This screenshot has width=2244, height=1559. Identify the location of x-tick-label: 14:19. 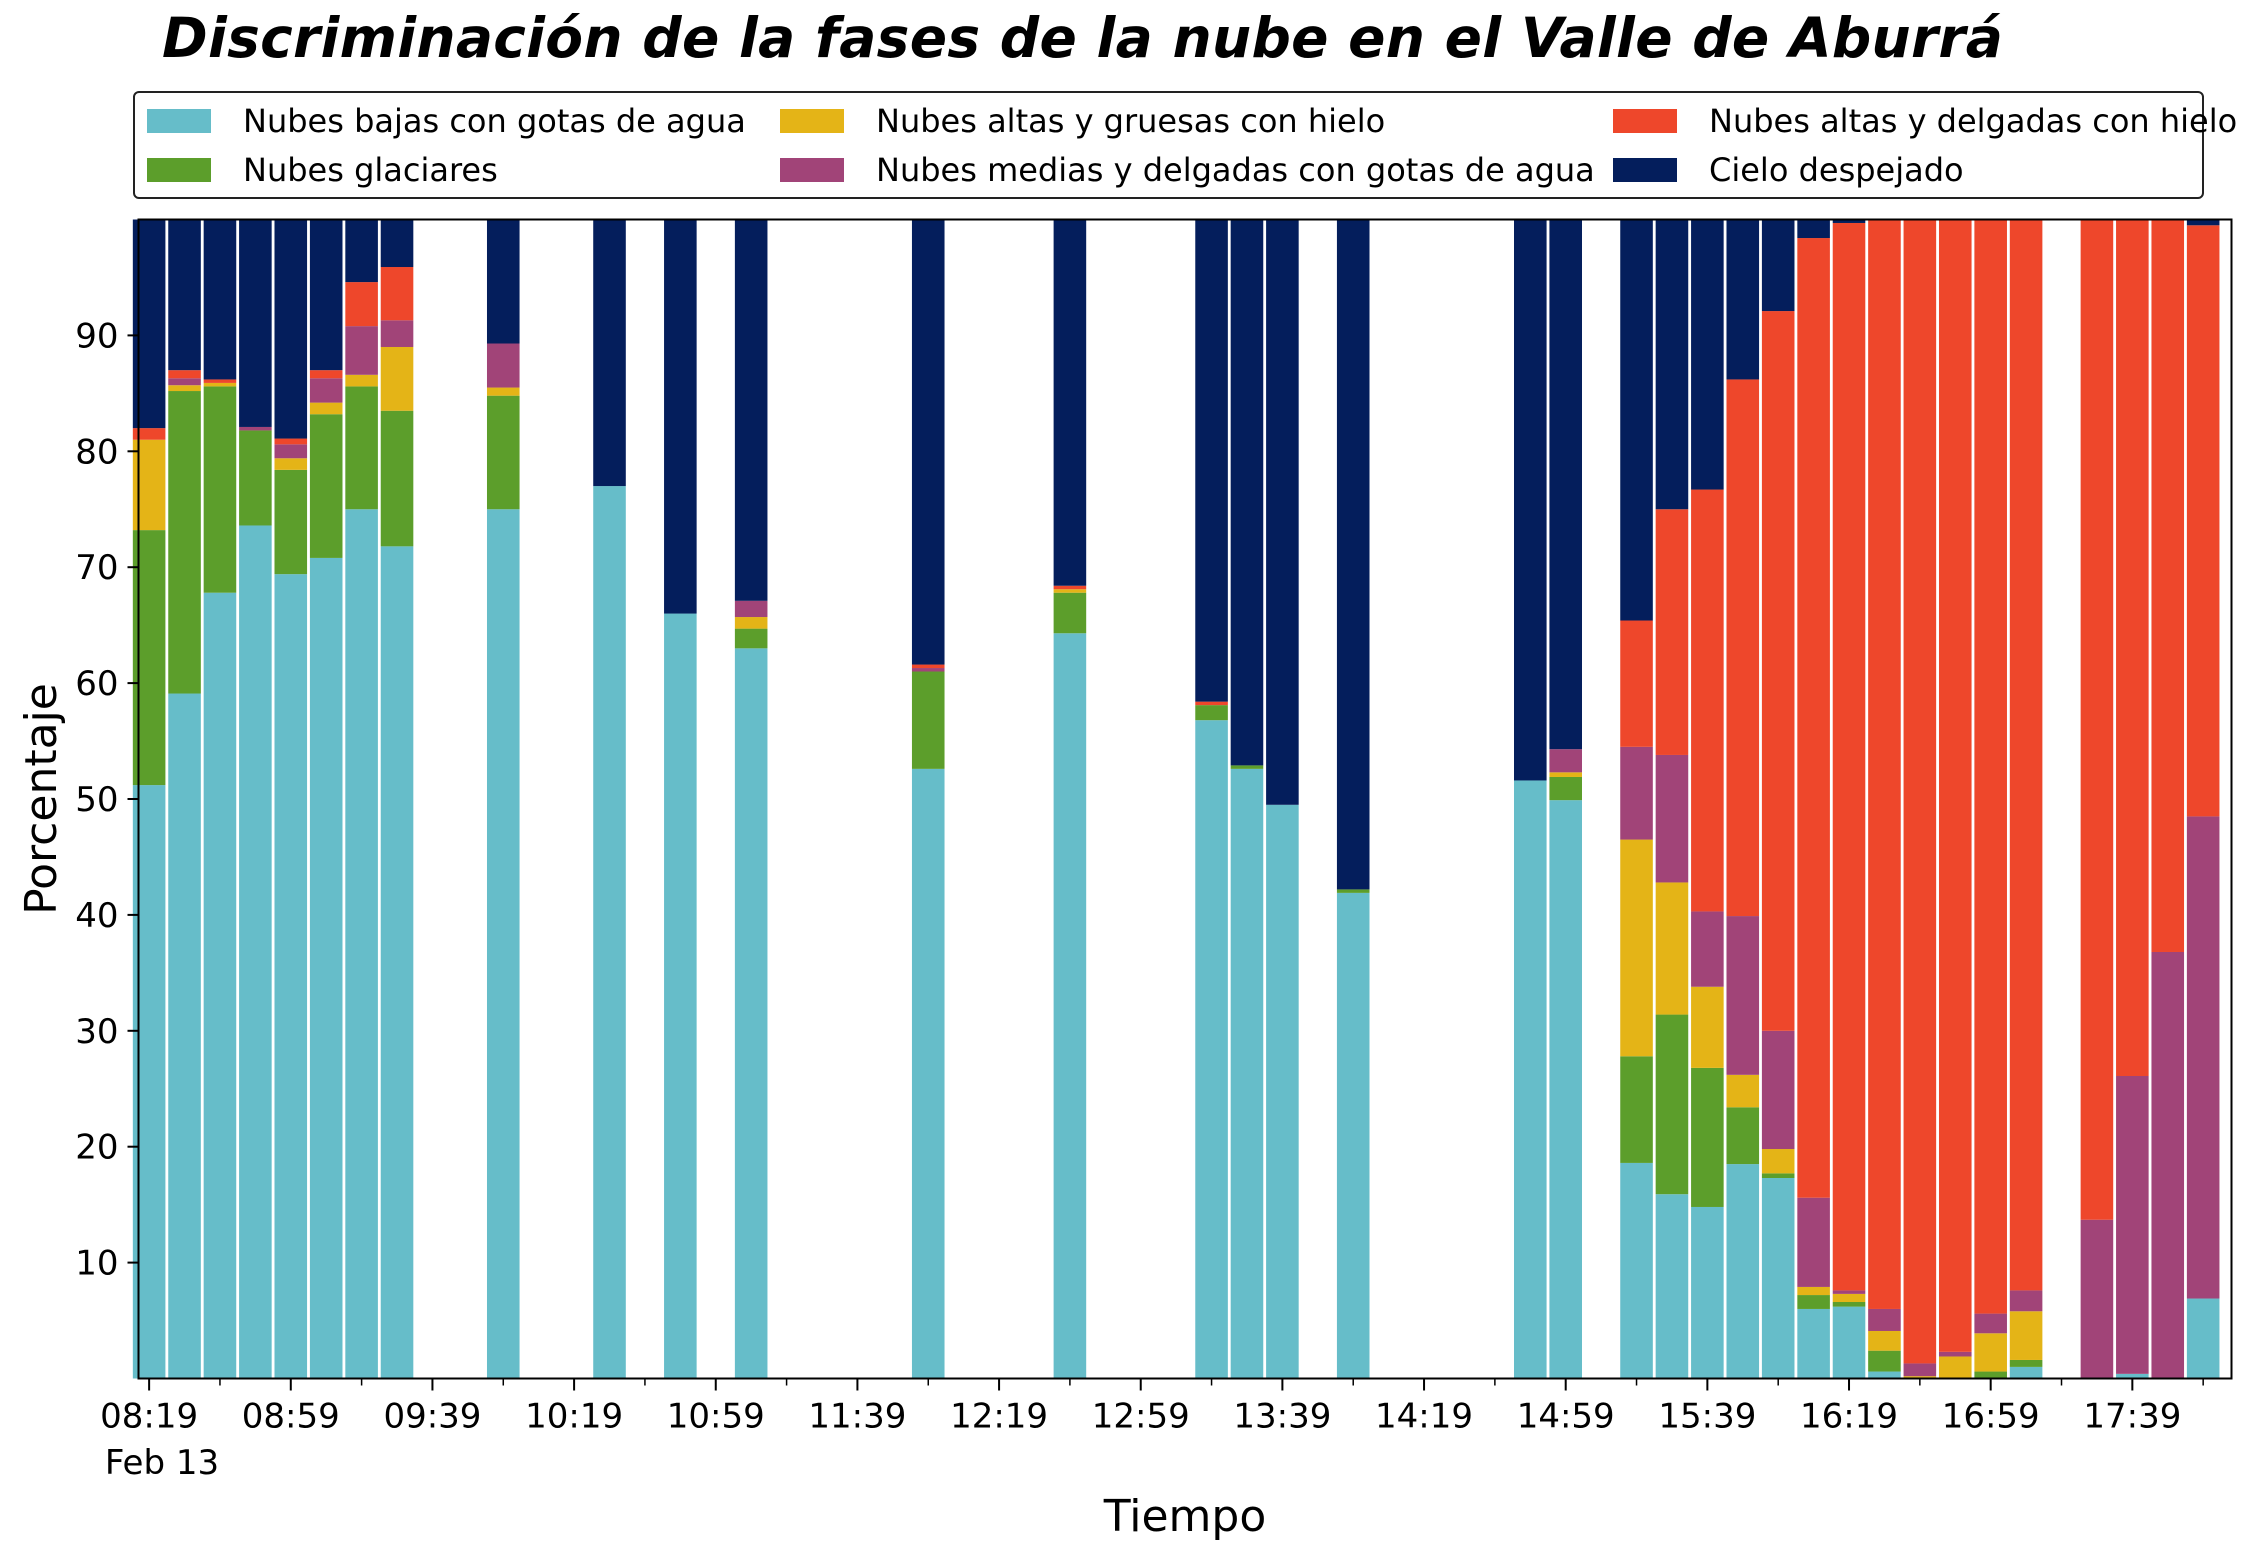
(1424, 1417).